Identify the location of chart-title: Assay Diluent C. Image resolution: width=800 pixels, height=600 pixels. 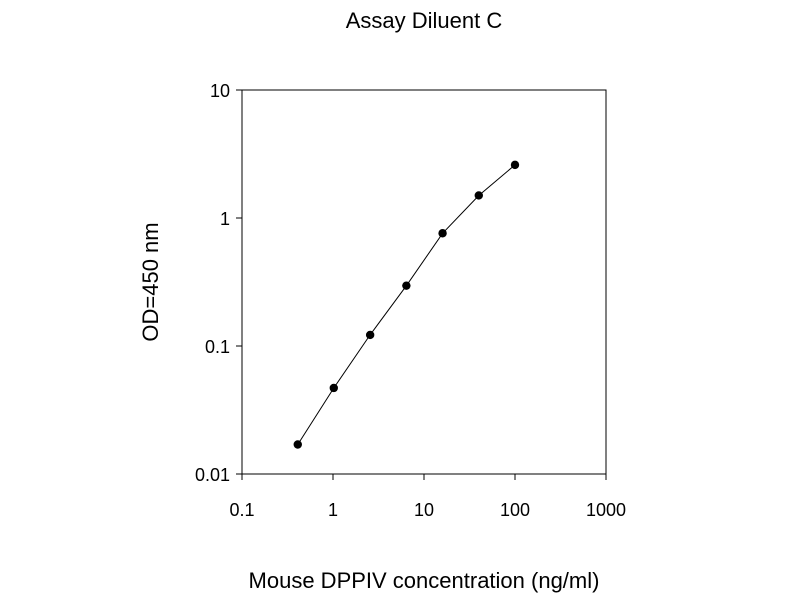
(424, 20).